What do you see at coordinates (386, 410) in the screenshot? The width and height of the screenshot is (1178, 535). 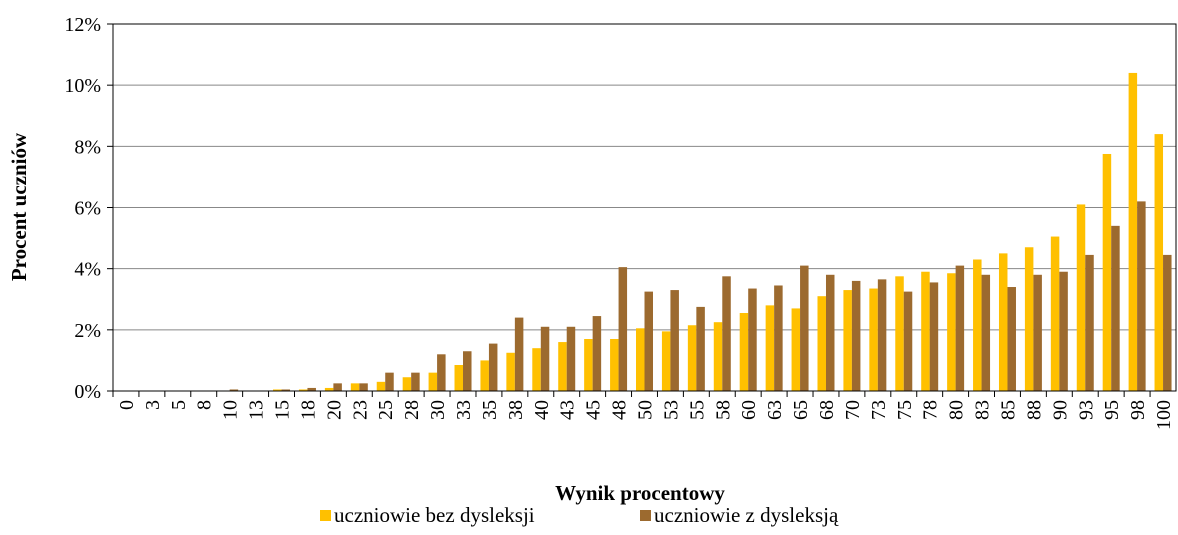 I see `x-tick-label: 25` at bounding box center [386, 410].